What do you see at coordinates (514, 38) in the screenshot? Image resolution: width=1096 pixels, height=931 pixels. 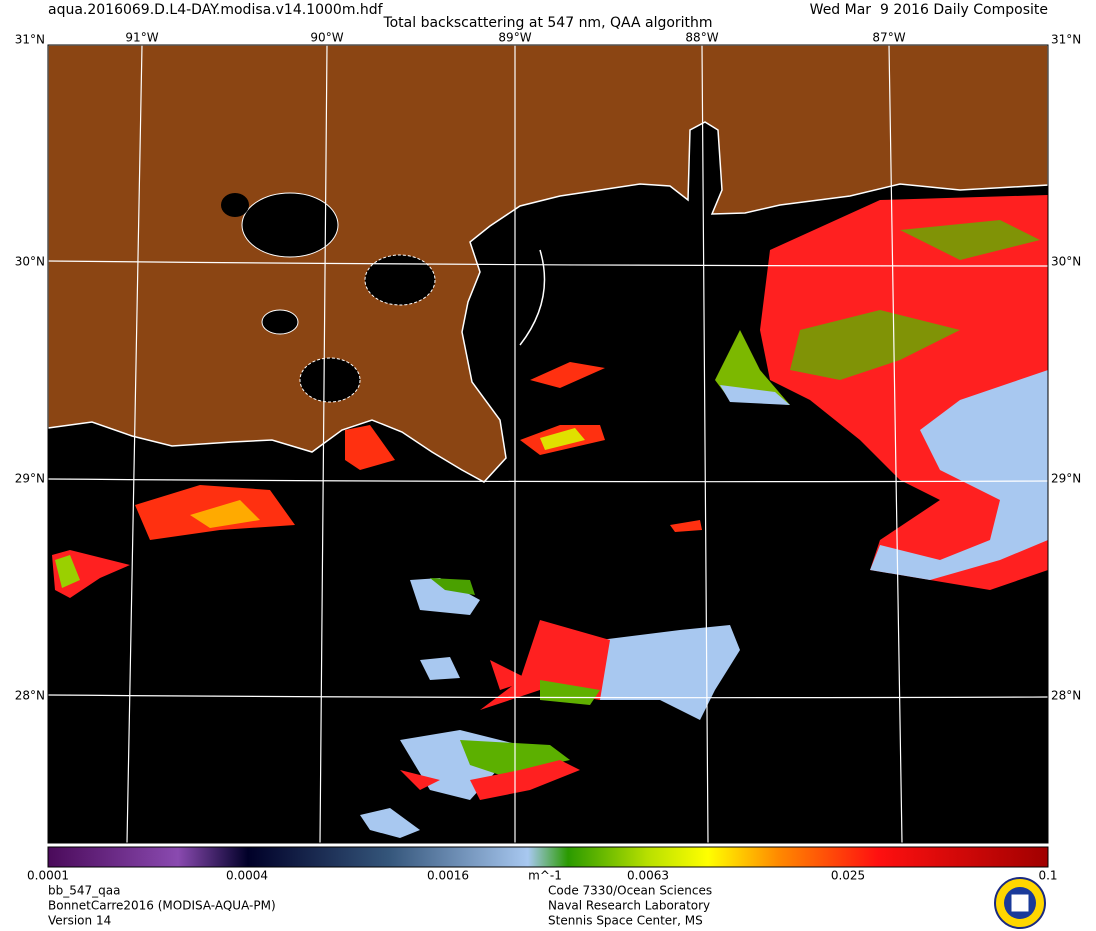 I see `longitude-label: 89°W` at bounding box center [514, 38].